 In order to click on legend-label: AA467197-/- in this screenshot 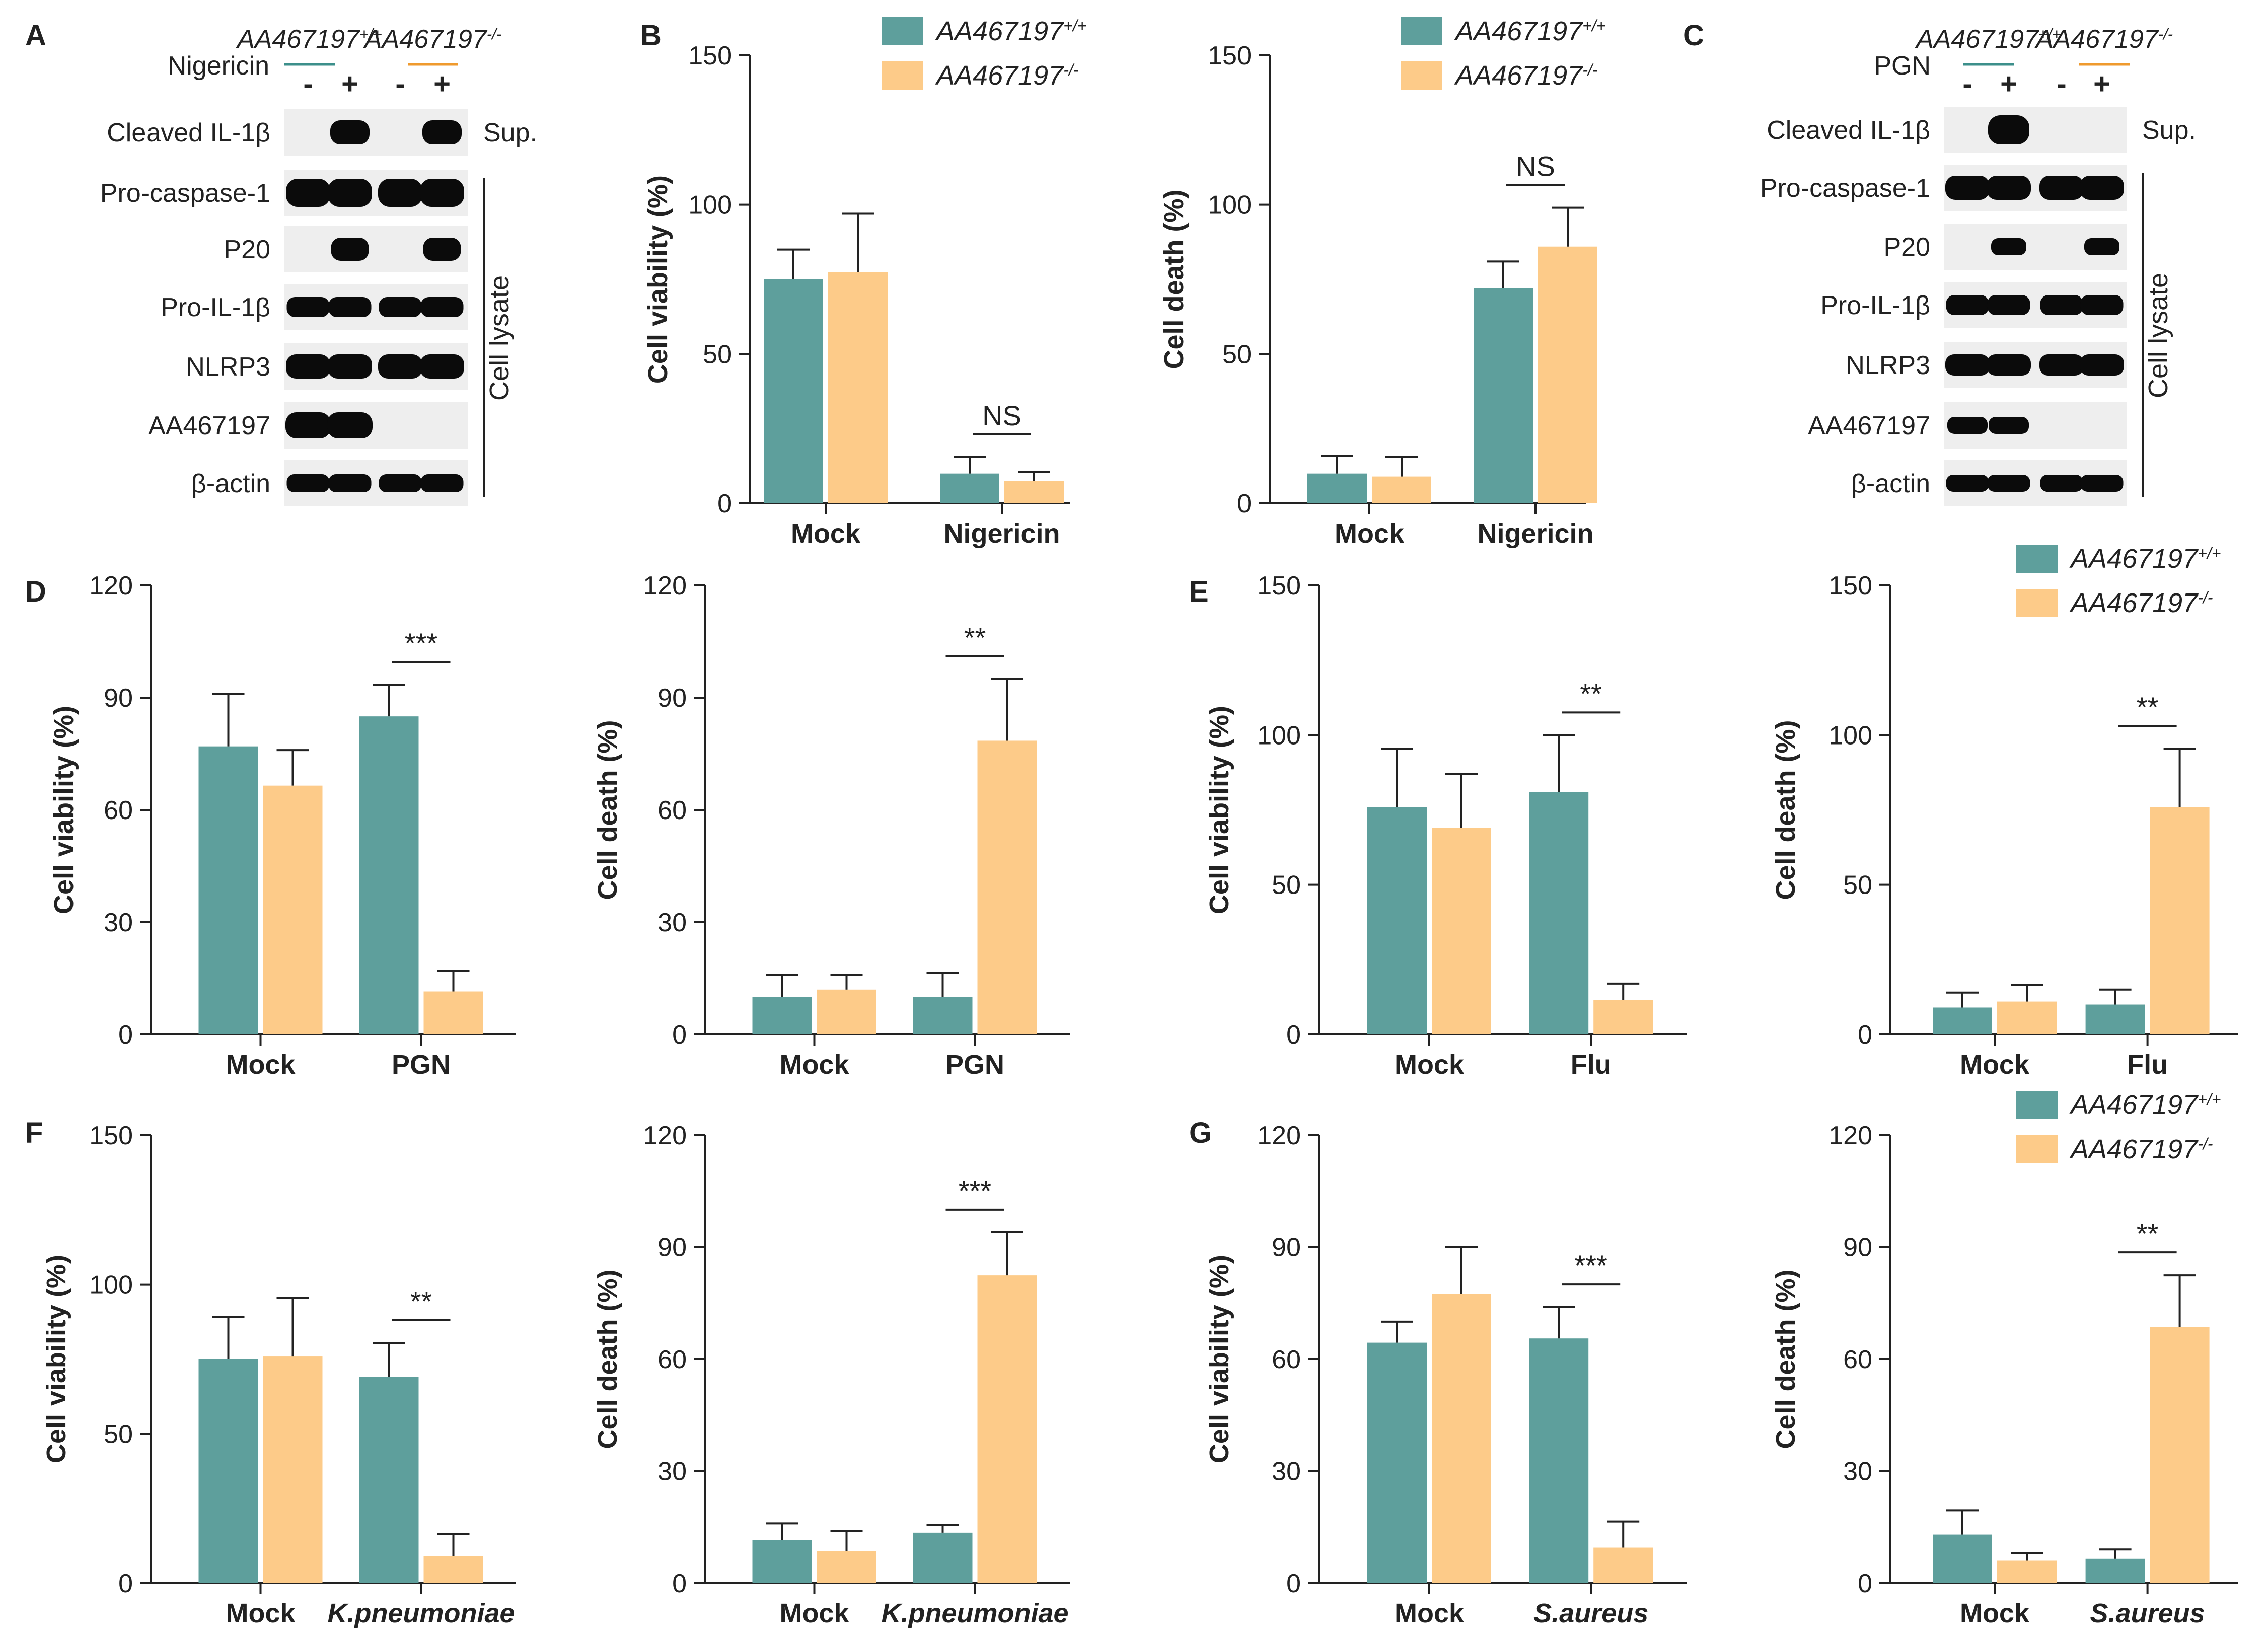, I will do `click(1525, 75)`.